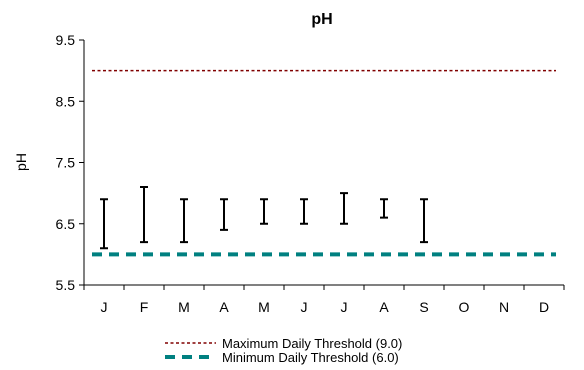 The height and width of the screenshot is (370, 584). What do you see at coordinates (504, 307) in the screenshot?
I see `x-tick-label: N` at bounding box center [504, 307].